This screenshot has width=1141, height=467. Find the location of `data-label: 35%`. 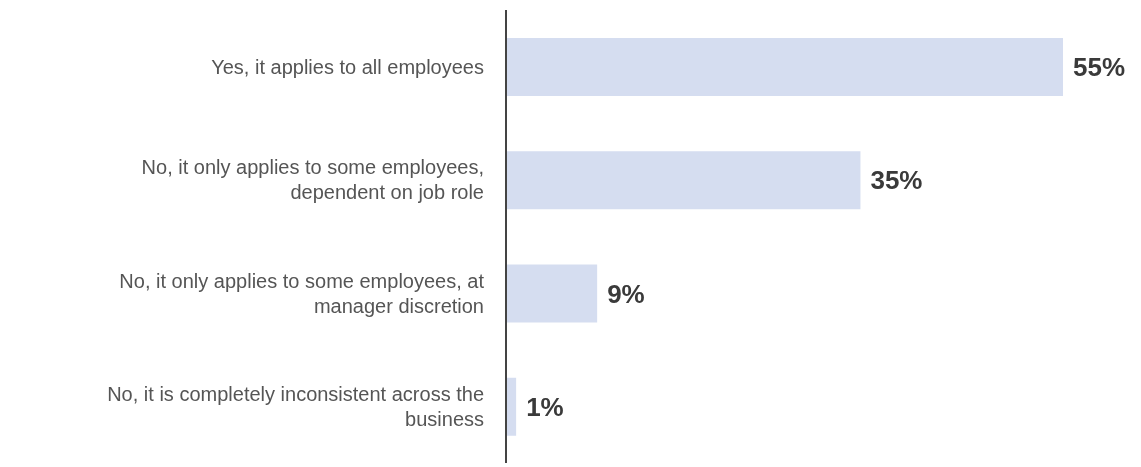

data-label: 35% is located at coordinates (896, 180).